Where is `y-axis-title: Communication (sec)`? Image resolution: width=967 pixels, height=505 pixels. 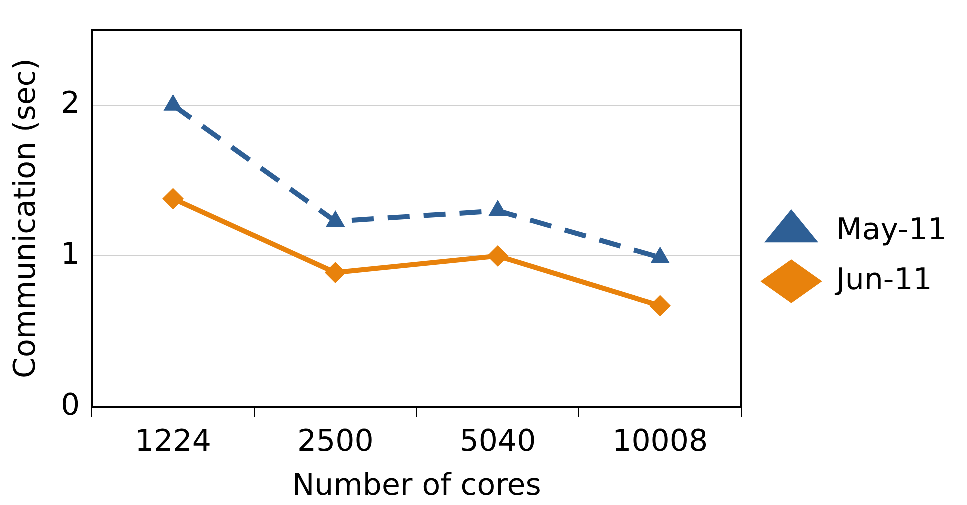 y-axis-title: Communication (sec) is located at coordinates (25, 218).